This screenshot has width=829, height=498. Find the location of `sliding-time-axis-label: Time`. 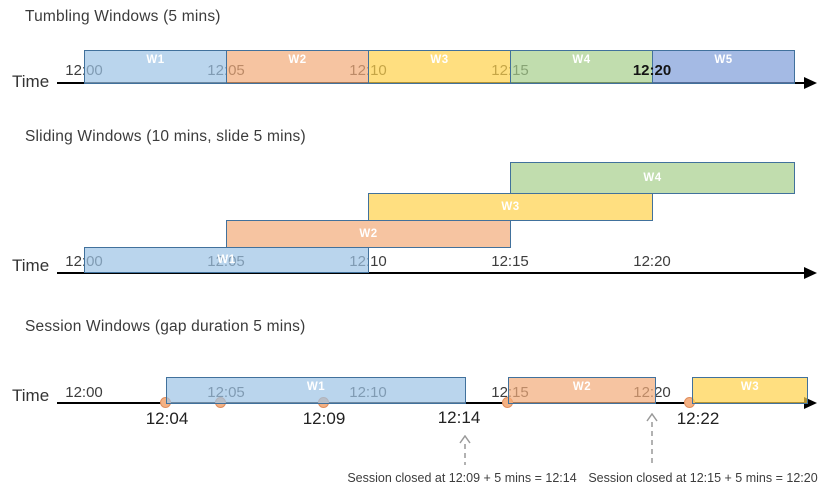

sliding-time-axis-label: Time is located at coordinates (31, 265).